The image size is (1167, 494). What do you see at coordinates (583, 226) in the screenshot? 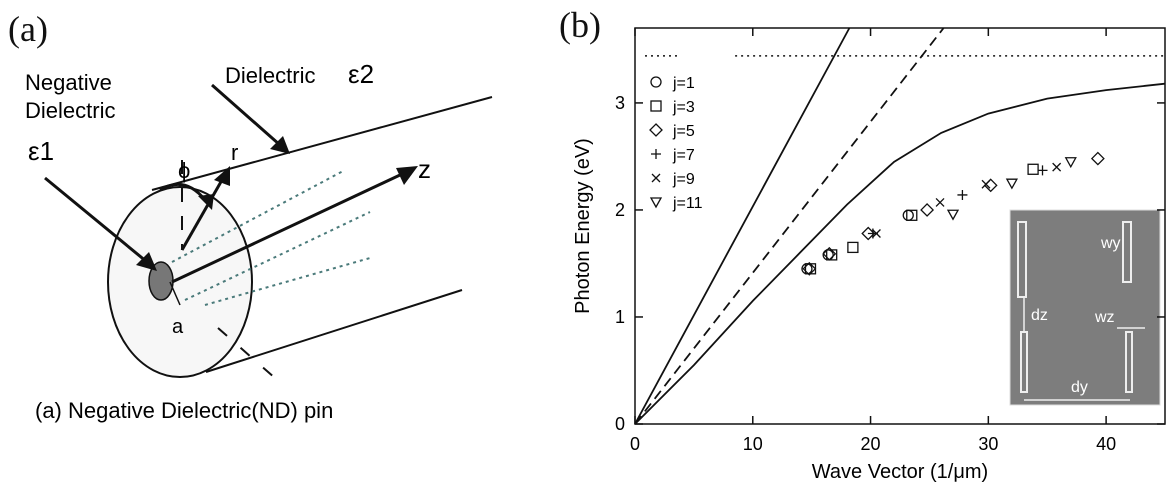
I see `y-axis-label: Photon Energy (eV)` at bounding box center [583, 226].